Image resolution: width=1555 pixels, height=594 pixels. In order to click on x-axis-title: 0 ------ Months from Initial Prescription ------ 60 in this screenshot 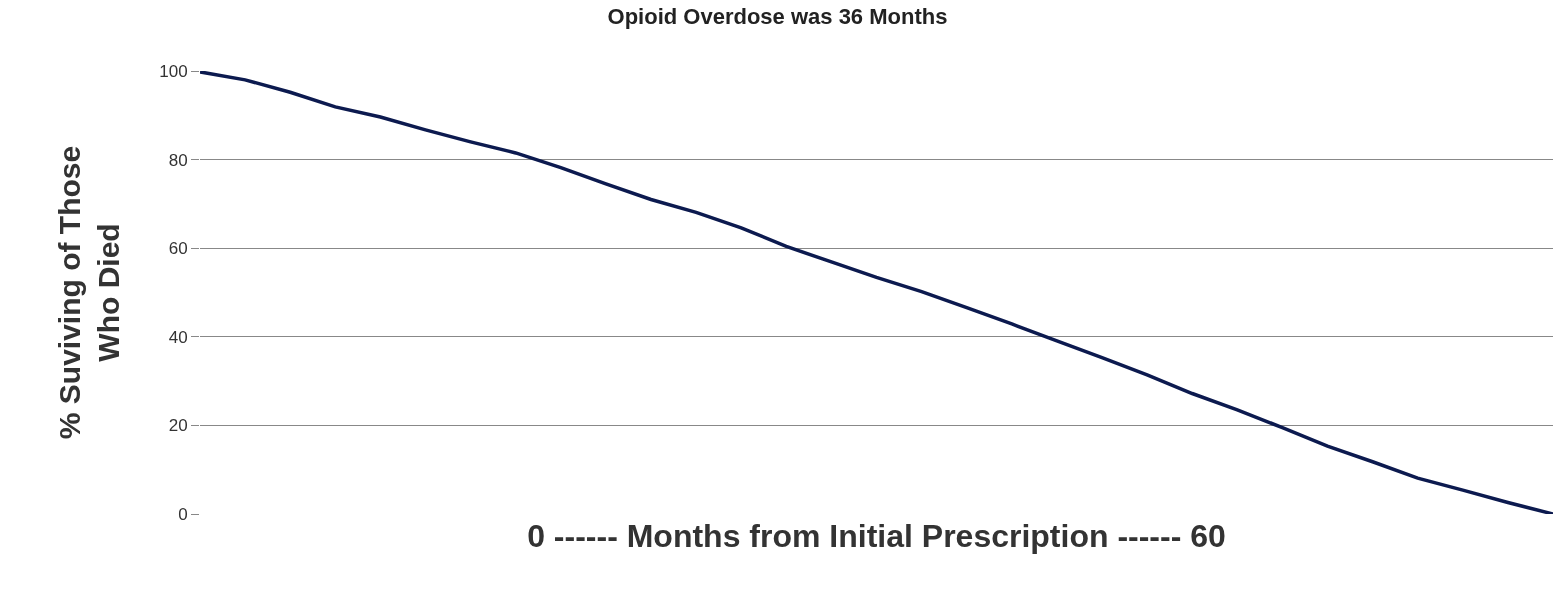, I will do `click(876, 535)`.